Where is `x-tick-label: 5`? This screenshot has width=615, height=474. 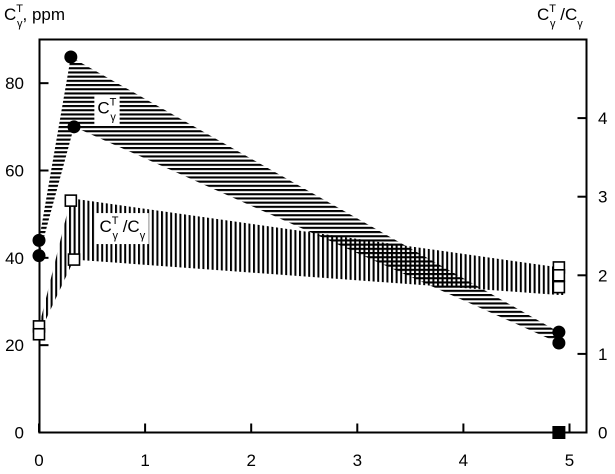
x-tick-label: 5 is located at coordinates (569, 460).